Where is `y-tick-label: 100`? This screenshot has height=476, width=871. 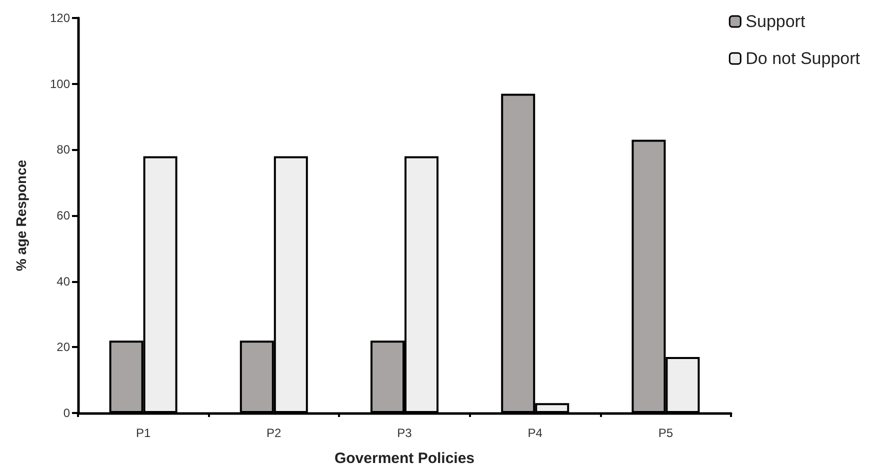 y-tick-label: 100 is located at coordinates (60, 83).